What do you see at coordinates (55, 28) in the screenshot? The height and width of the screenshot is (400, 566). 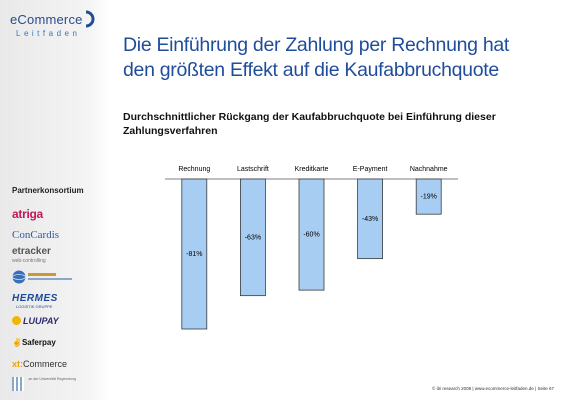 I see `ecommerce-leitfaden-logo: eCommerce Leitfaden` at bounding box center [55, 28].